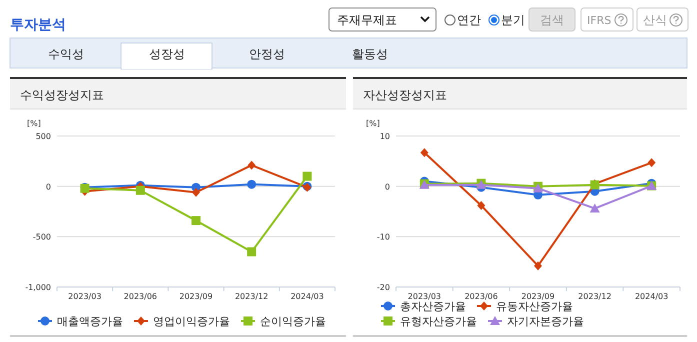 The image size is (697, 342). I want to click on legend-label: 자기자본증가율, so click(545, 321).